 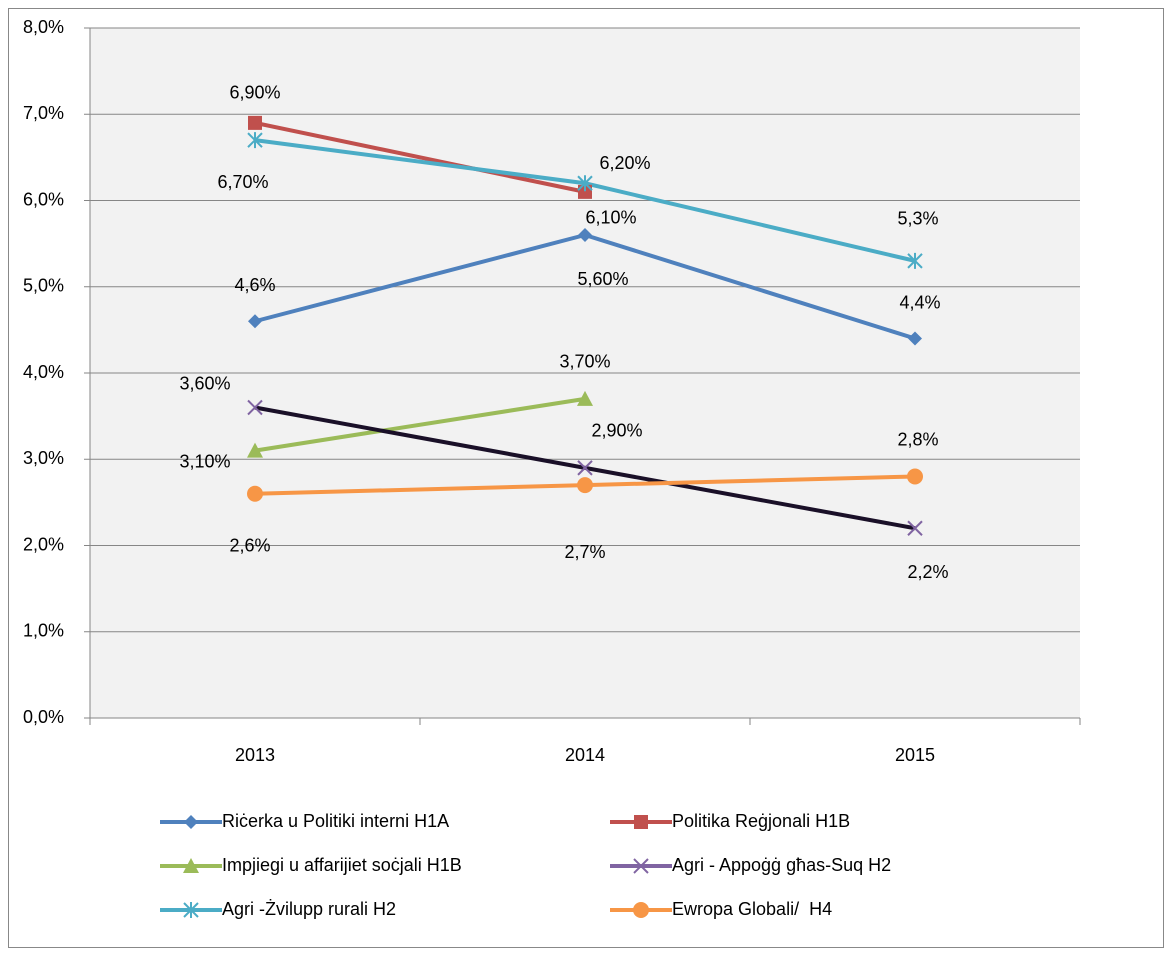 I want to click on y-tick-label: 0,0%, so click(x=43, y=717).